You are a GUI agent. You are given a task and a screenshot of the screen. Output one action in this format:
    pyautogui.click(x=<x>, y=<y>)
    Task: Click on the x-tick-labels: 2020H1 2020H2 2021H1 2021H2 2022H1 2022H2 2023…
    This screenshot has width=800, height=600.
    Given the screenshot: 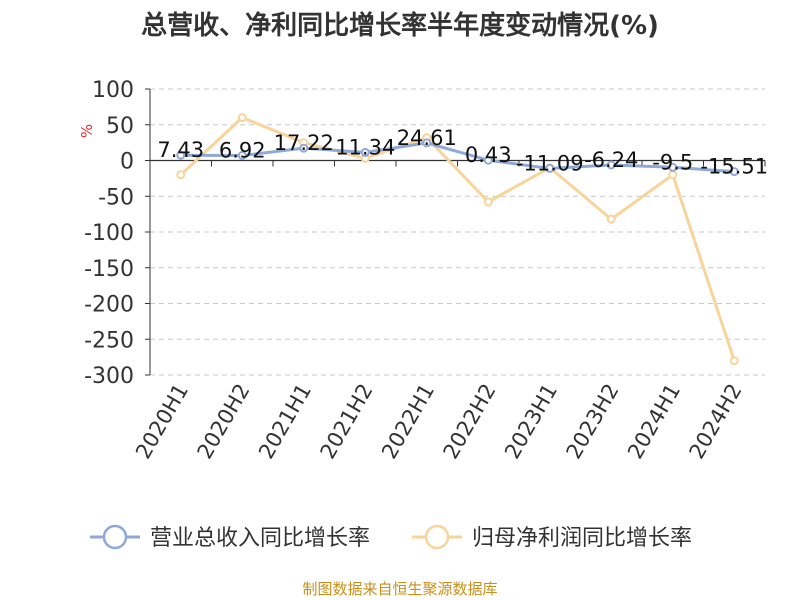 What is the action you would take?
    pyautogui.click(x=439, y=422)
    